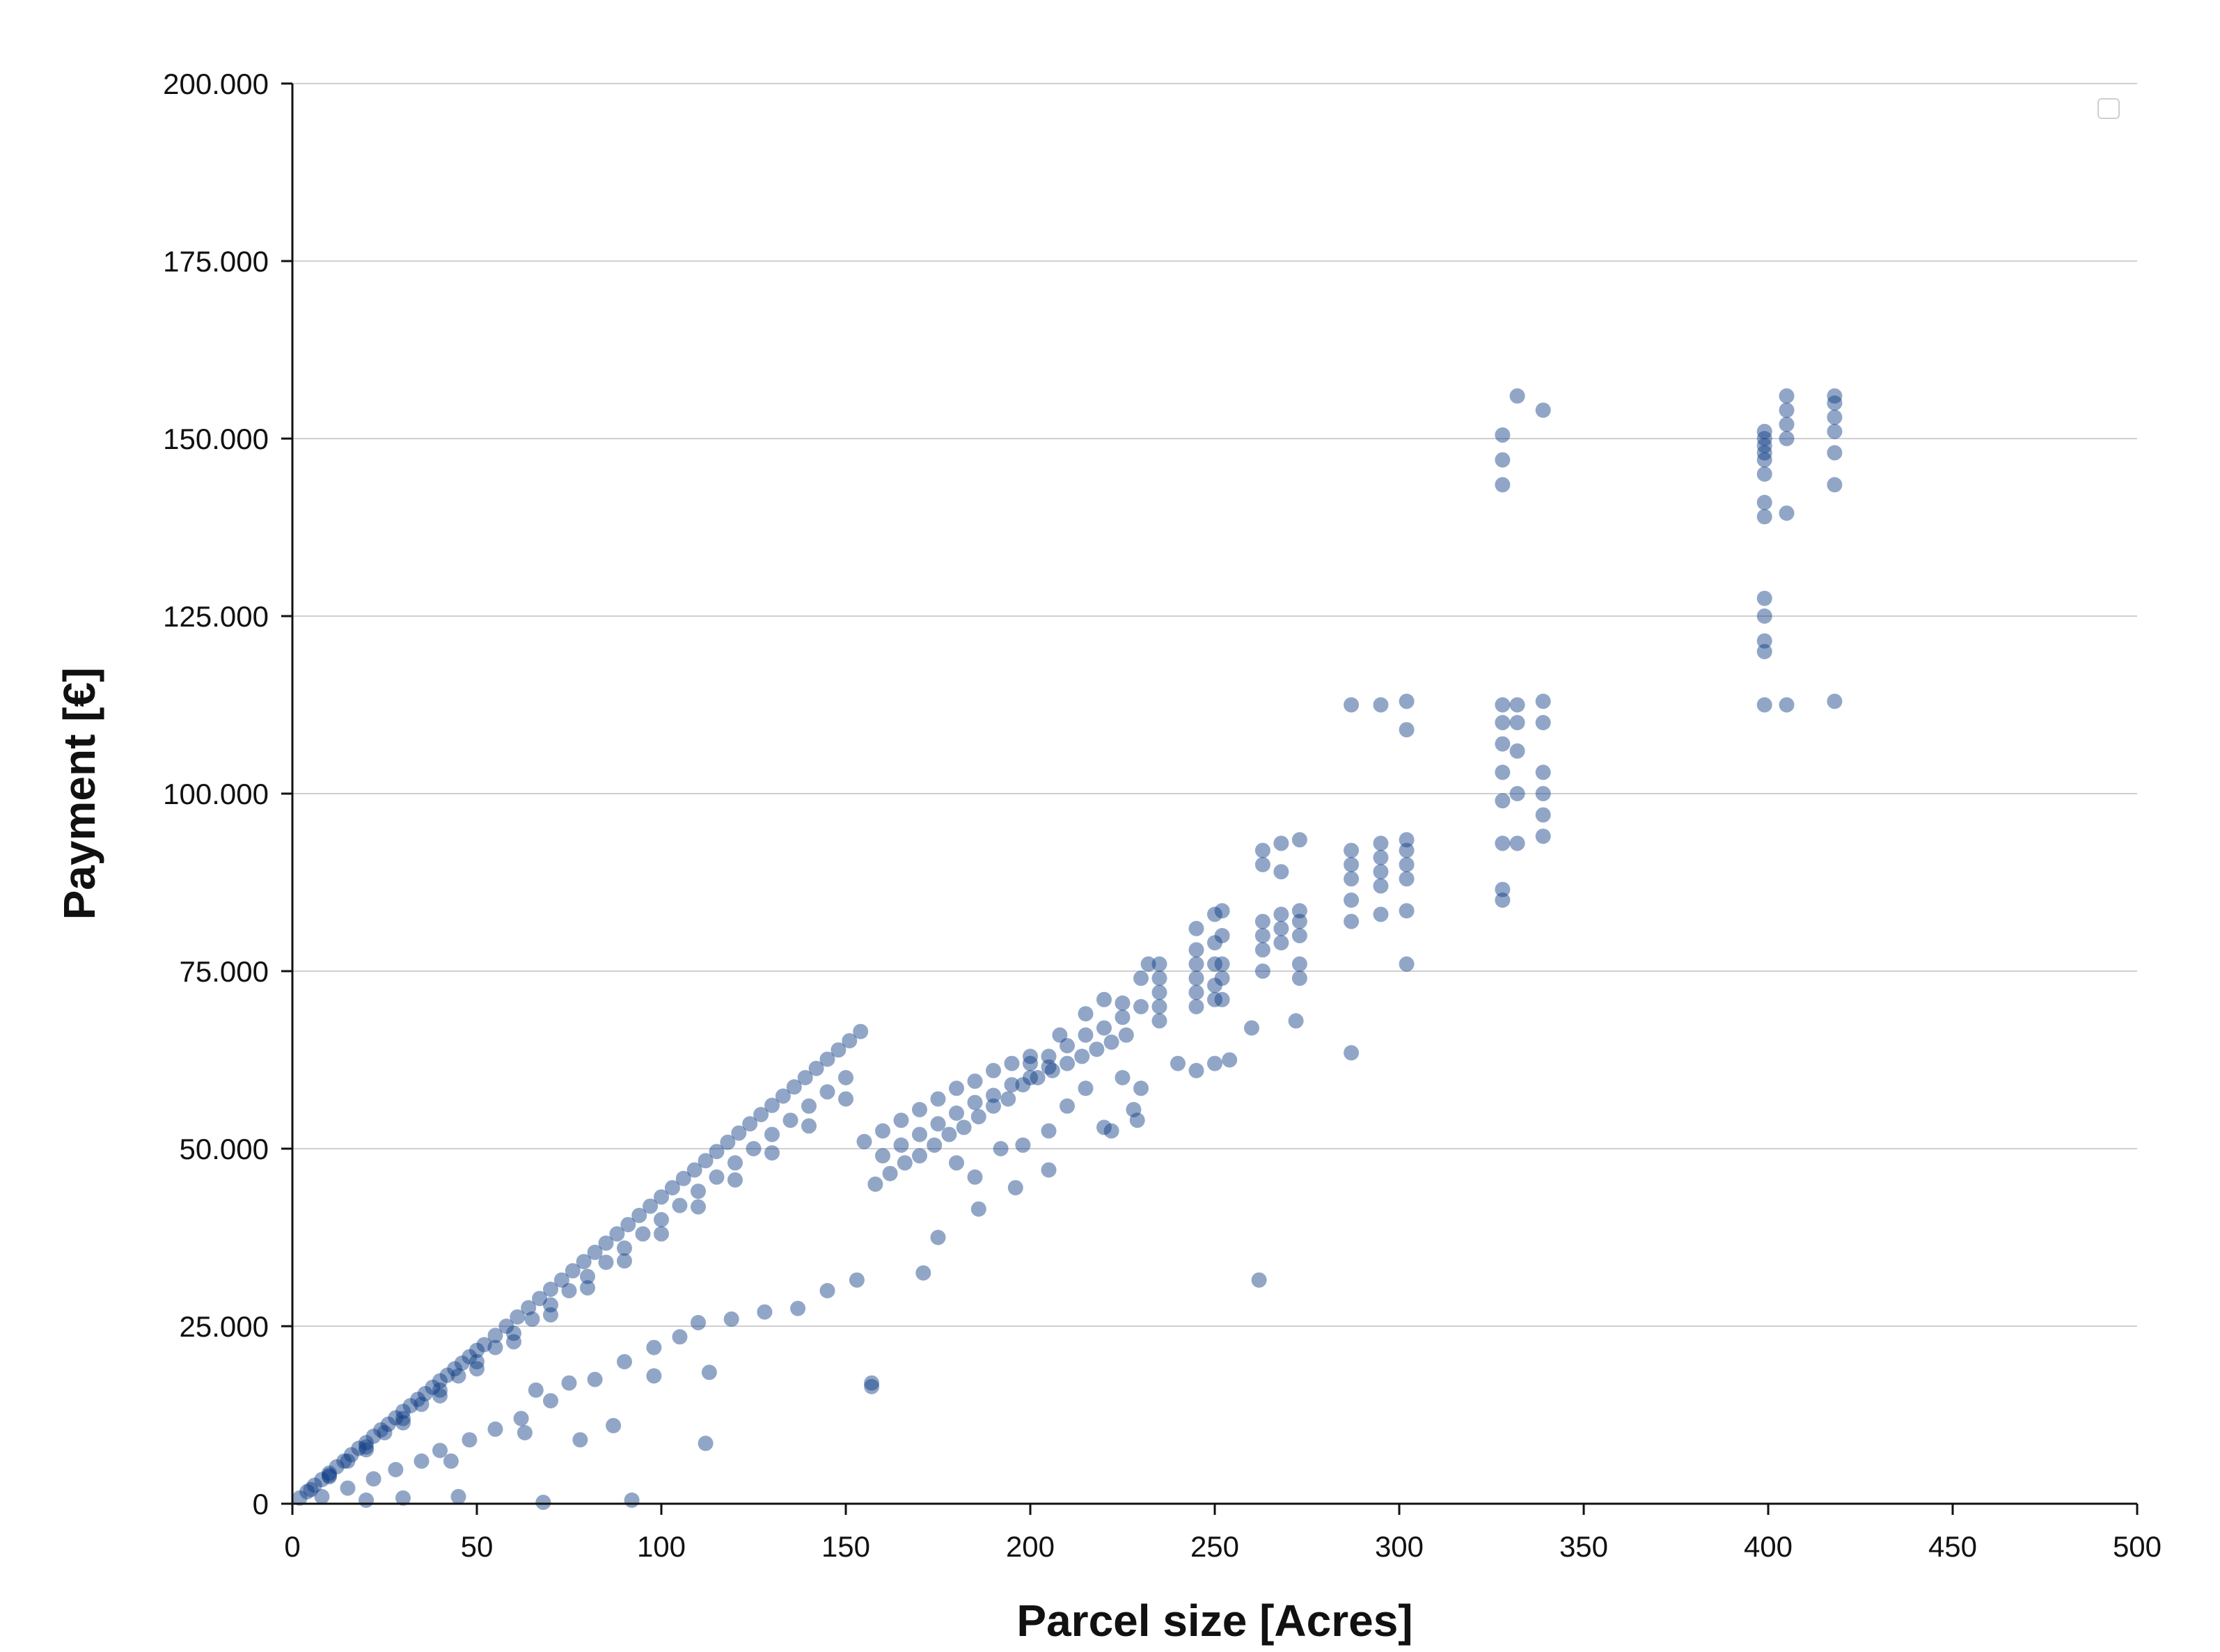 This screenshot has width=2220, height=1652. What do you see at coordinates (216, 616) in the screenshot?
I see `y-tick-label: 125.000` at bounding box center [216, 616].